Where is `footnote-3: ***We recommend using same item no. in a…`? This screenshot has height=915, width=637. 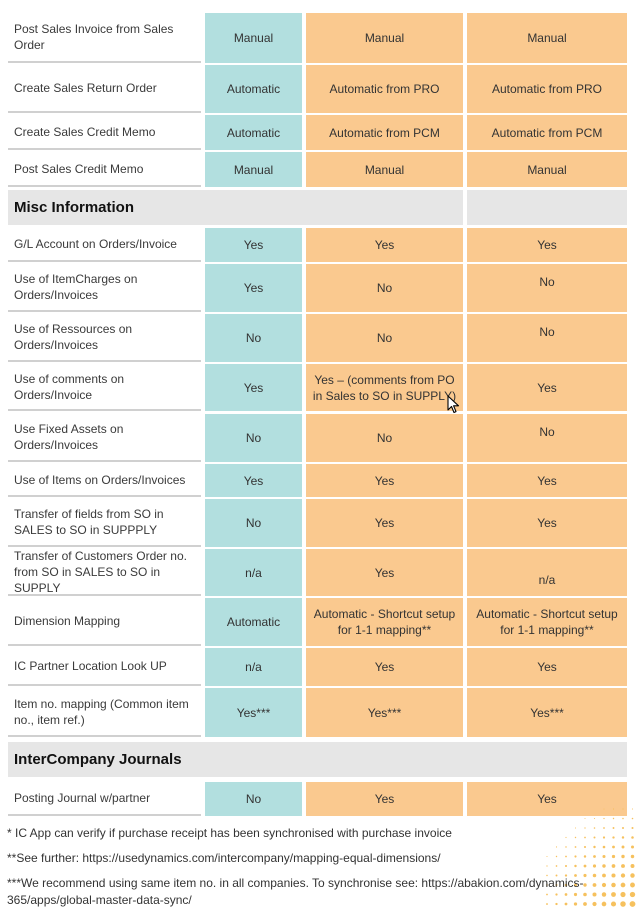
footnote-3: ***We recommend using same item no. in a… is located at coordinates (295, 883).